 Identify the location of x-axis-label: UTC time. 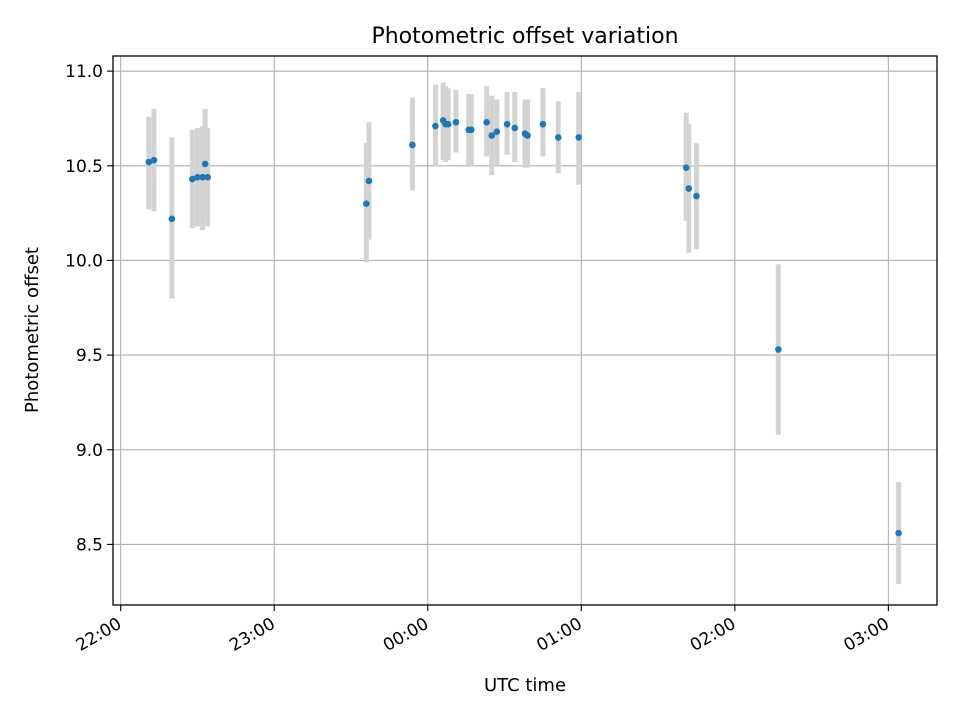
(525, 685).